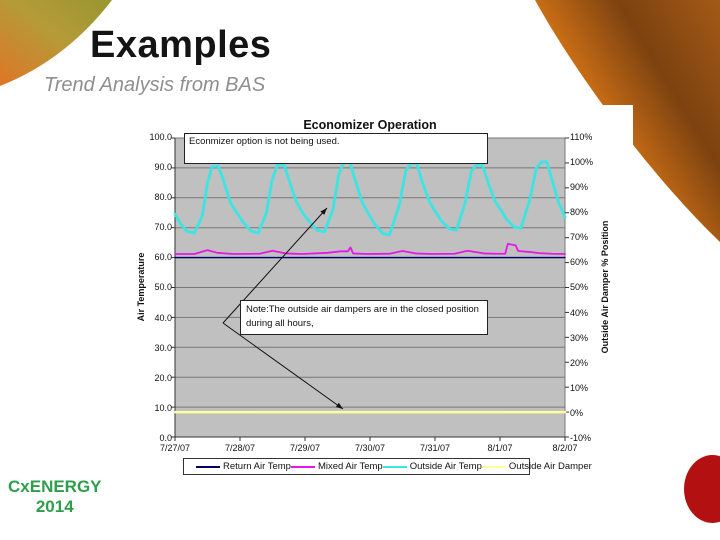 The width and height of the screenshot is (720, 540). Describe the element at coordinates (257, 466) in the screenshot. I see `legend-label: Return Air Temp` at that location.